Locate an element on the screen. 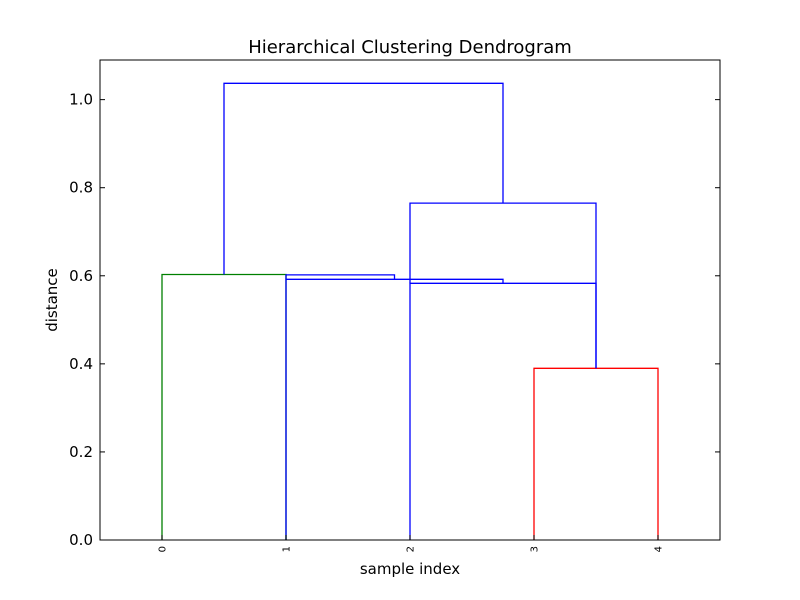  chart-title: Hierarchical Clustering Dendrogram is located at coordinates (410, 47).